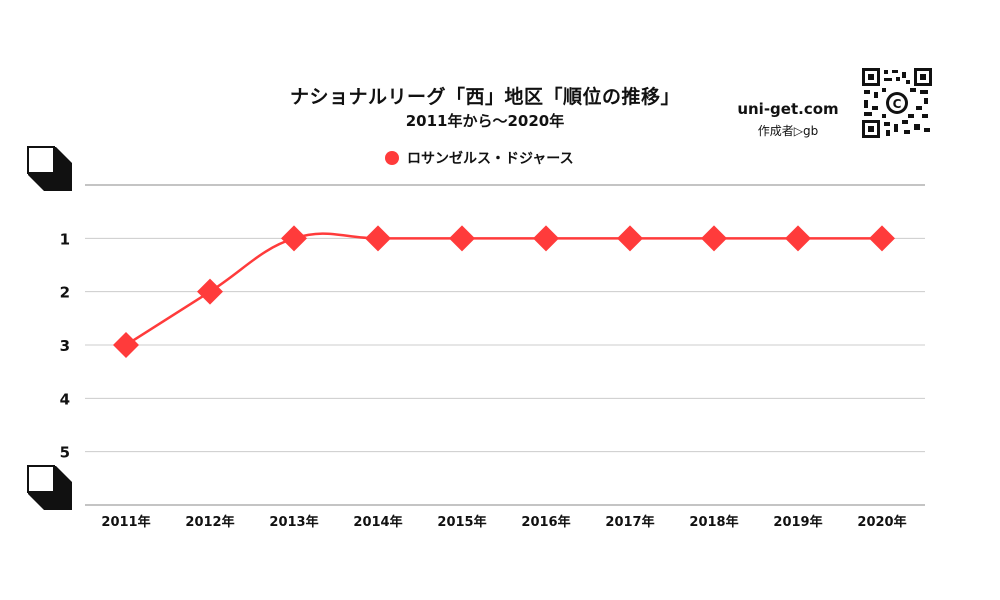 The image size is (1000, 600). Describe the element at coordinates (490, 159) in the screenshot. I see `legend-label: ロサンゼルス・ドジャース` at that location.